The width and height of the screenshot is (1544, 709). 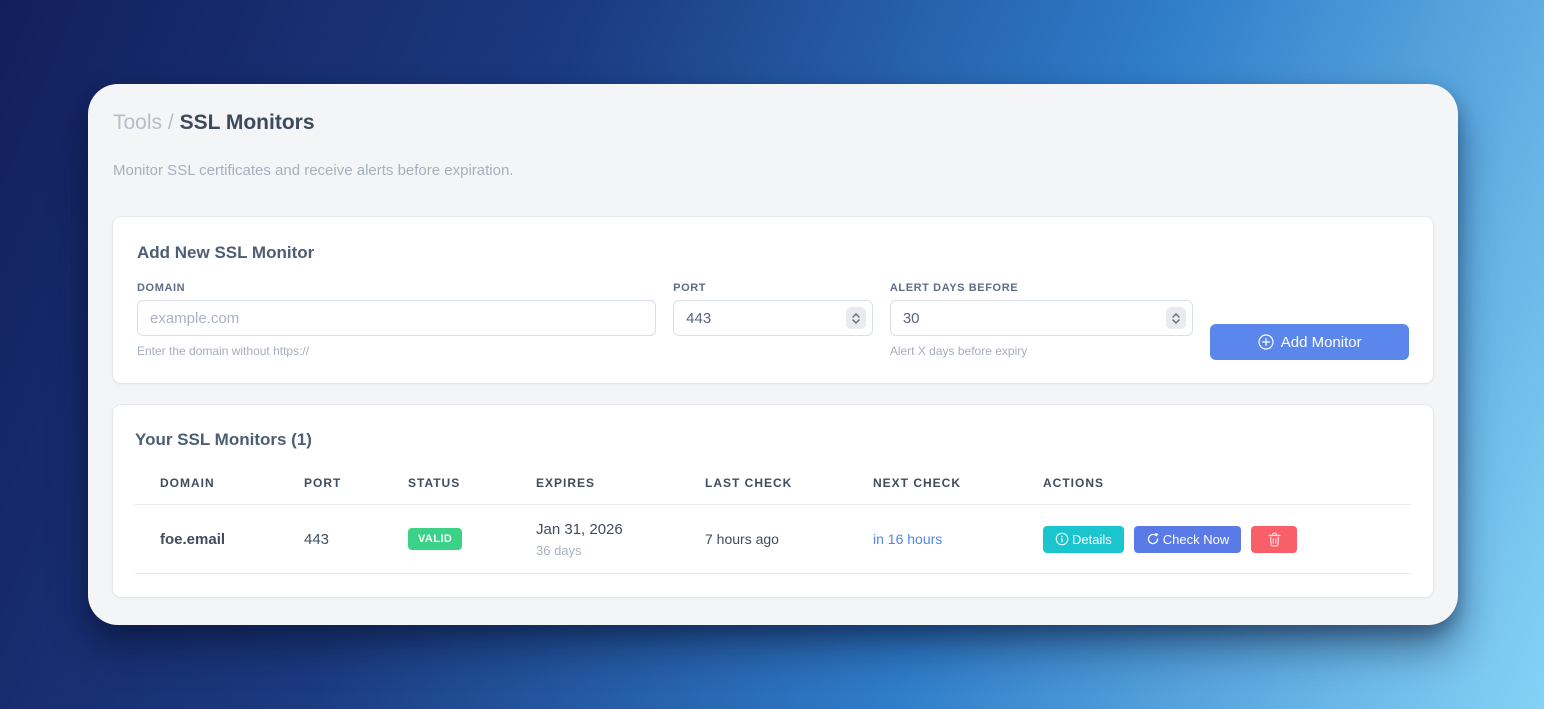 What do you see at coordinates (317, 539) in the screenshot?
I see `cell-port: 443` at bounding box center [317, 539].